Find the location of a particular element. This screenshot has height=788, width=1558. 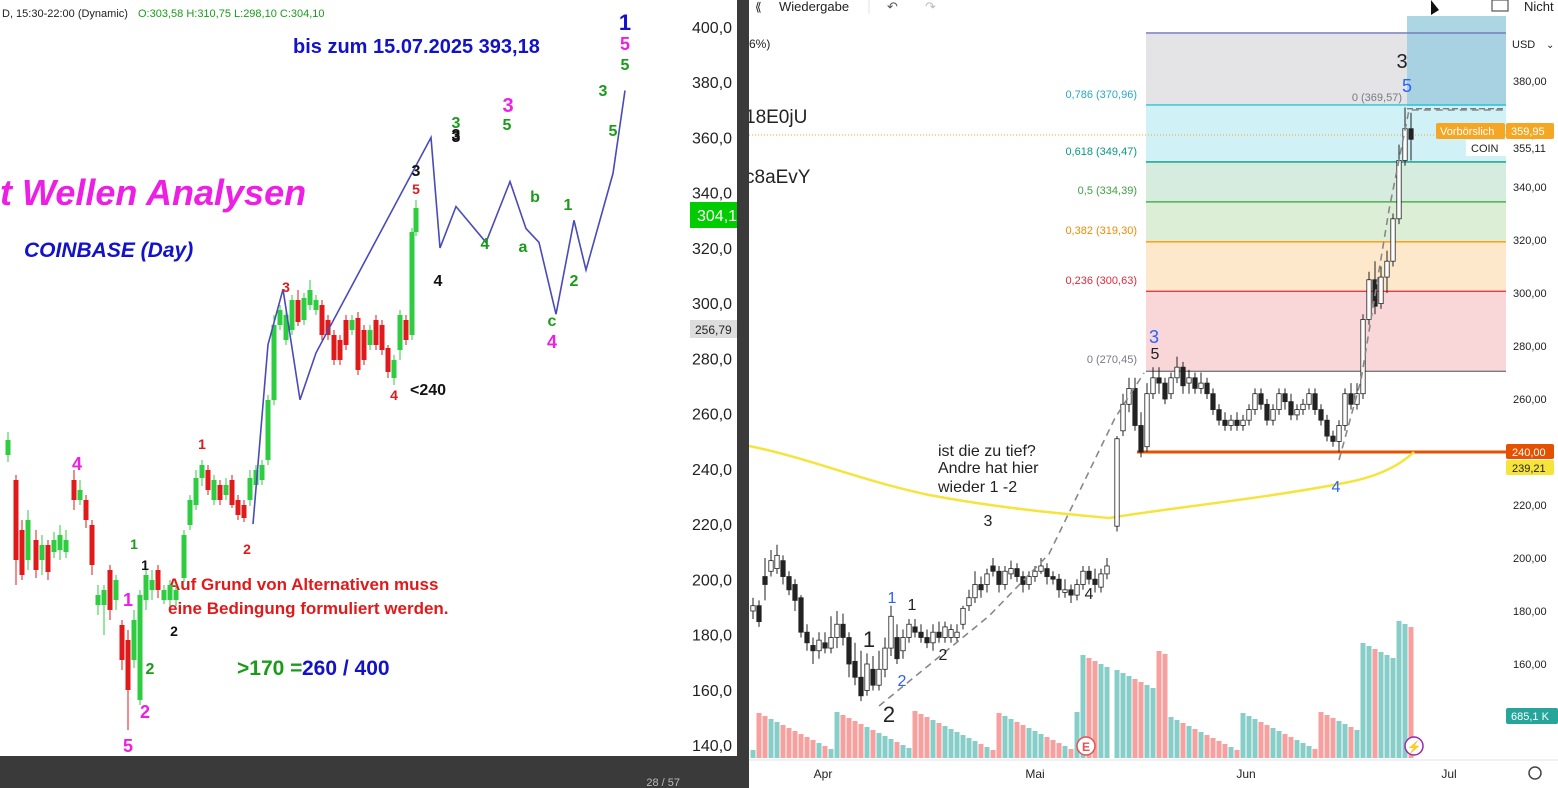

fib-236-label: 0,236 (300,63) is located at coordinates (1101, 281).